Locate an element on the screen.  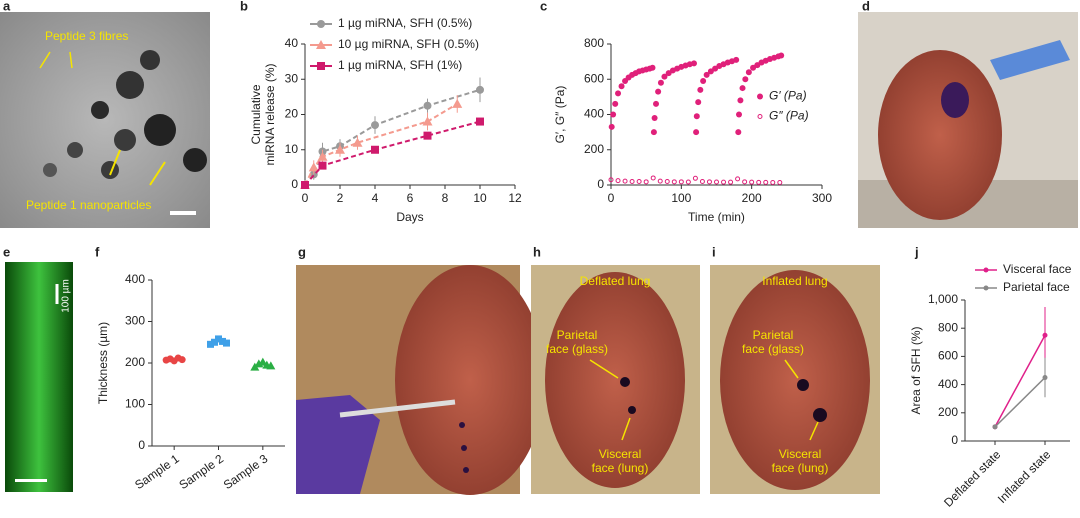
y-tick-label: 800 is located at coordinates (594, 43).